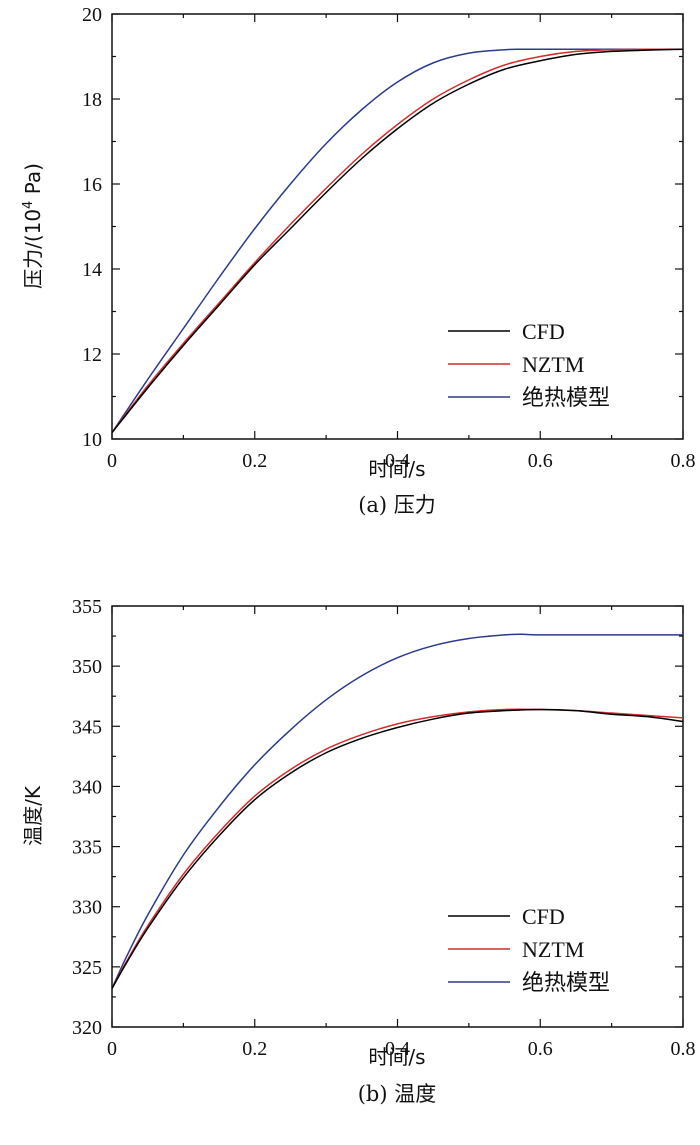 This screenshot has width=700, height=1145. Describe the element at coordinates (87, 607) in the screenshot. I see `y-tick-label: 355` at that location.